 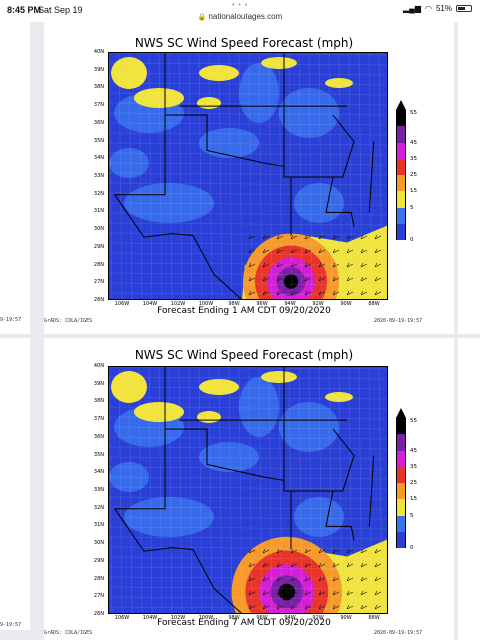 What do you see at coordinates (98, 454) in the screenshot?
I see `lat-tick-label: 35N` at bounding box center [98, 454].